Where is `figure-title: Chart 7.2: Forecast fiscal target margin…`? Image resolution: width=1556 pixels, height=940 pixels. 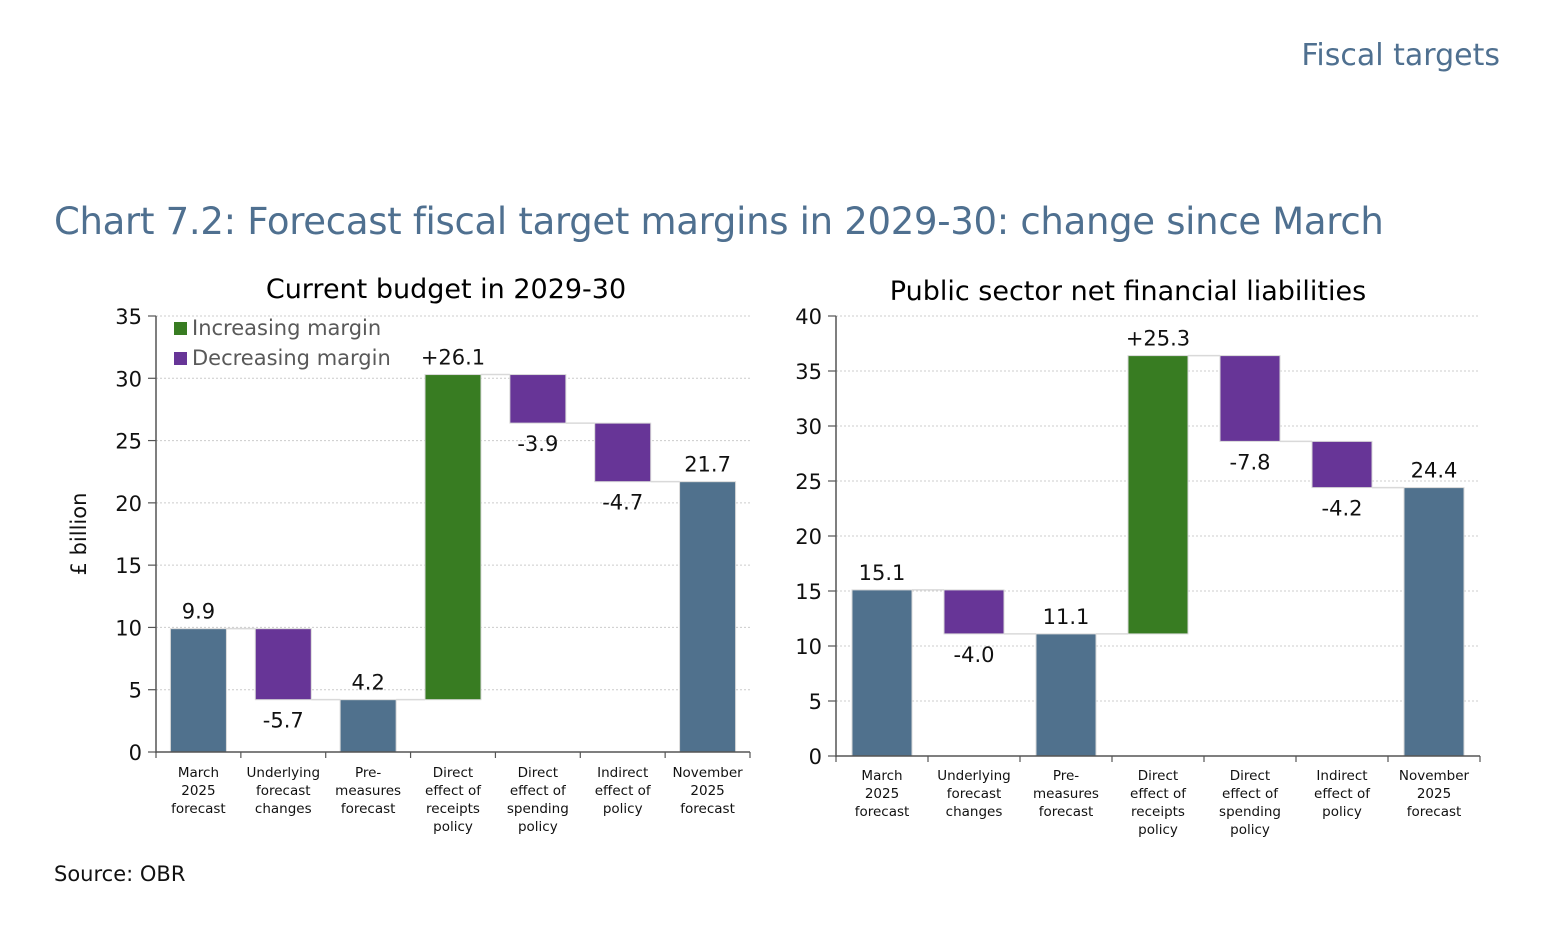
figure-title: Chart 7.2: Forecast fiscal target margin… is located at coordinates (719, 221).